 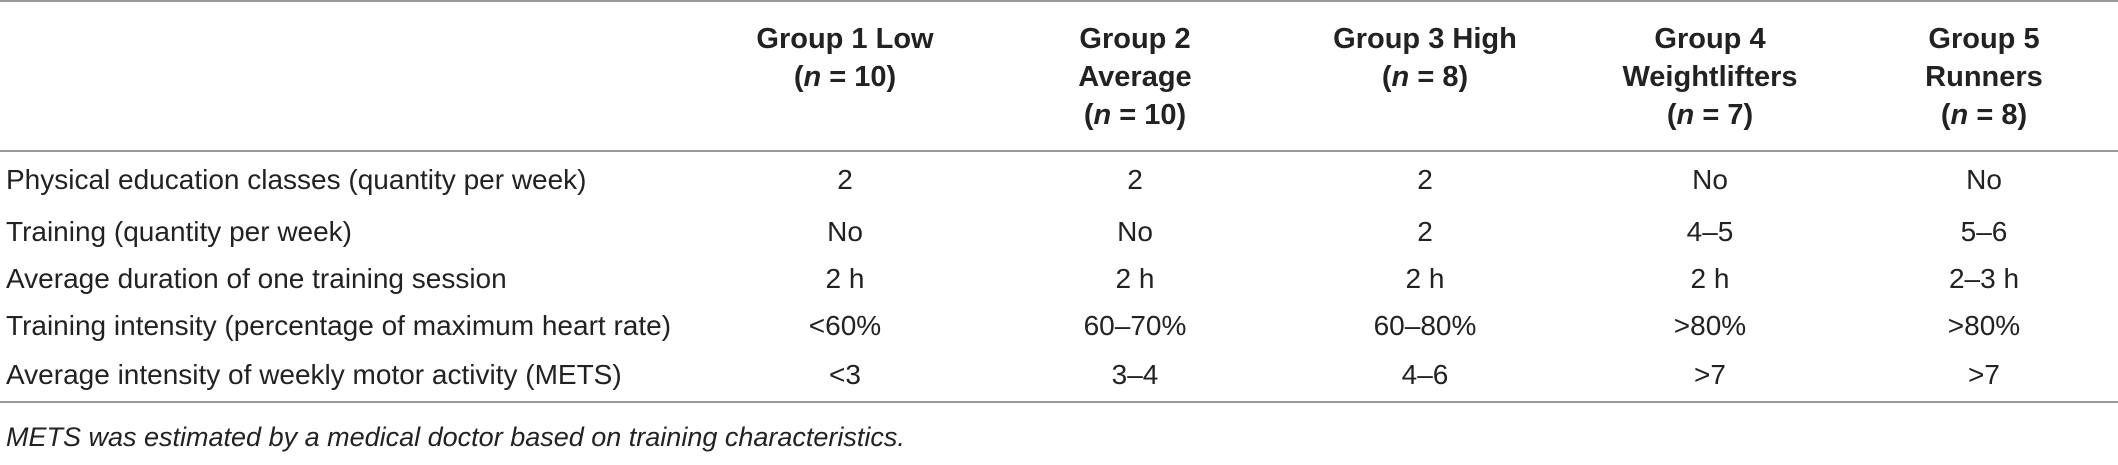 I want to click on column-header-title: Group 5, so click(x=1984, y=39).